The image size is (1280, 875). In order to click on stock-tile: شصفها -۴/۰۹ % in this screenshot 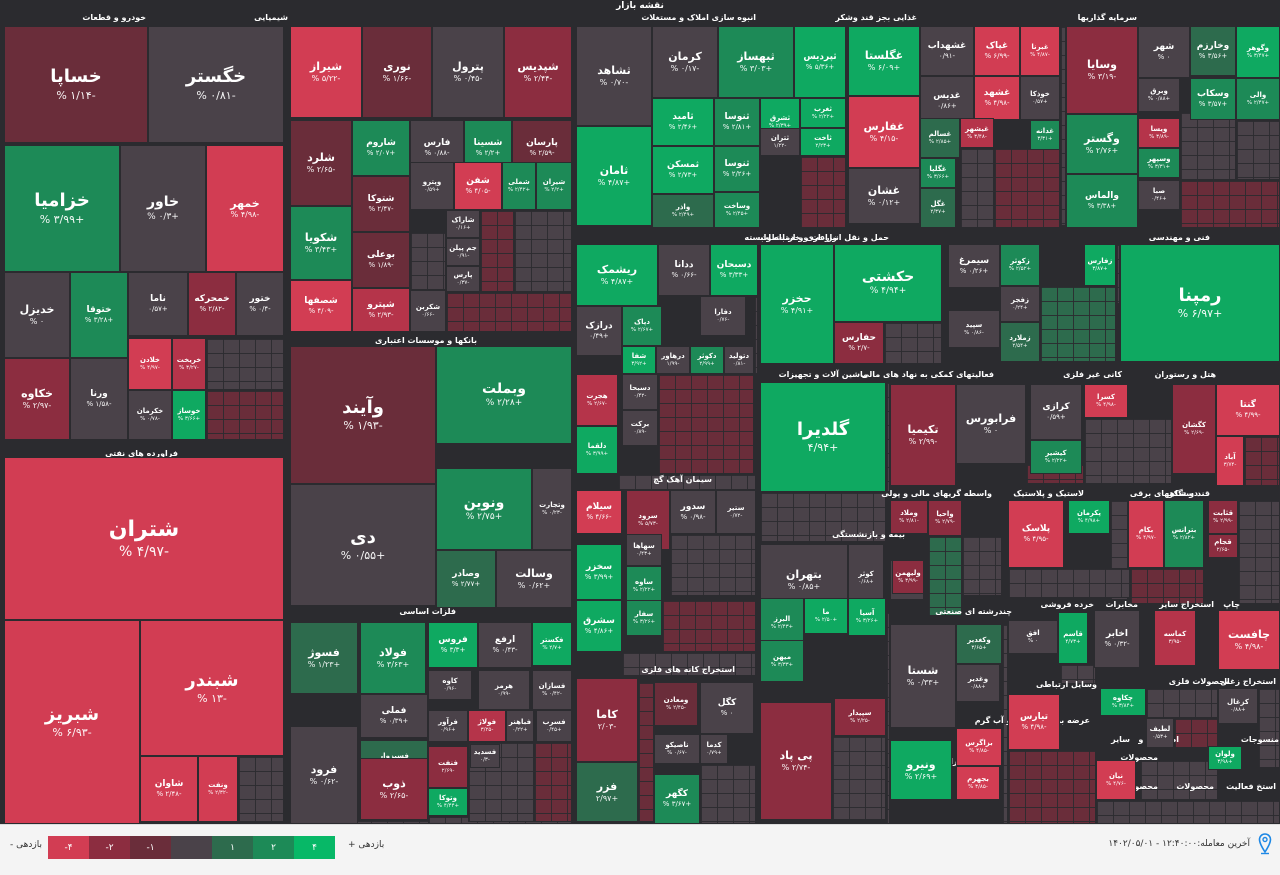, I will do `click(321, 306)`.